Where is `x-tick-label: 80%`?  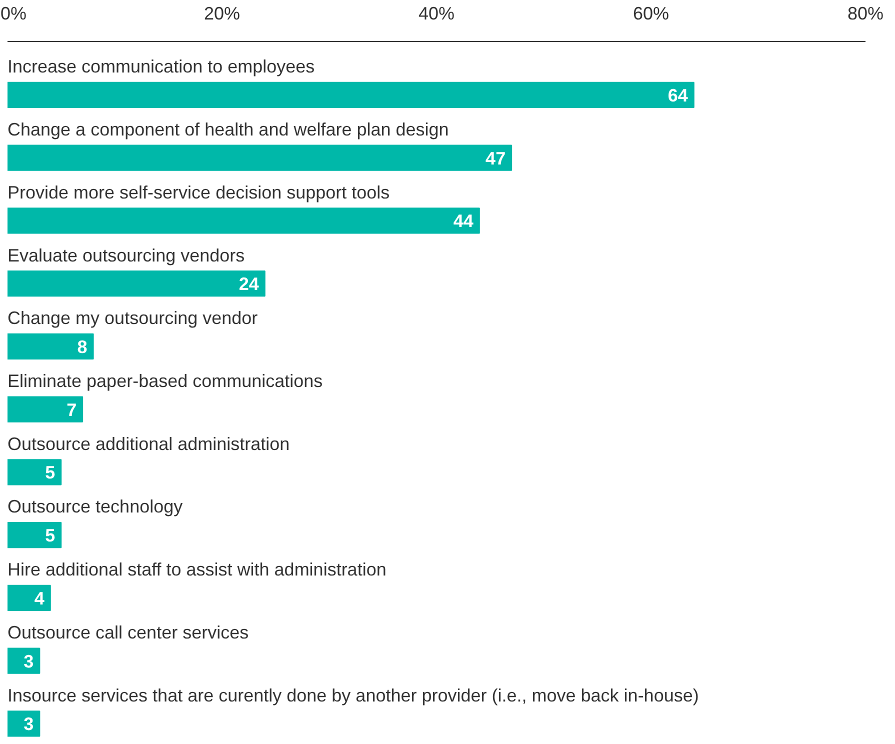 x-tick-label: 80% is located at coordinates (865, 14).